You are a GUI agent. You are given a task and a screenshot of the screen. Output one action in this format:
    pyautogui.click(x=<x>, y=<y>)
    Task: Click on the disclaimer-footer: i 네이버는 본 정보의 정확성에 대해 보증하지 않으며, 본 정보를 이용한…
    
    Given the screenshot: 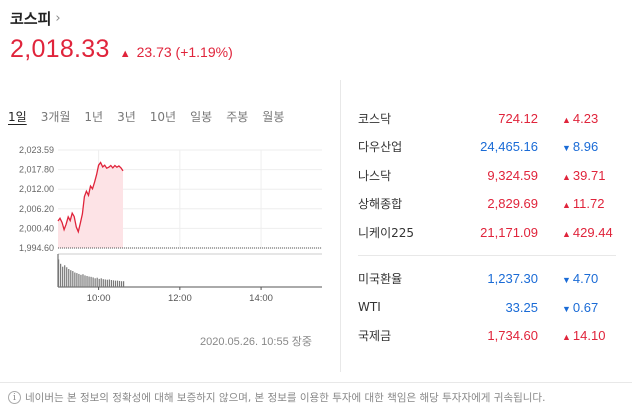 What is the action you would take?
    pyautogui.click(x=316, y=397)
    